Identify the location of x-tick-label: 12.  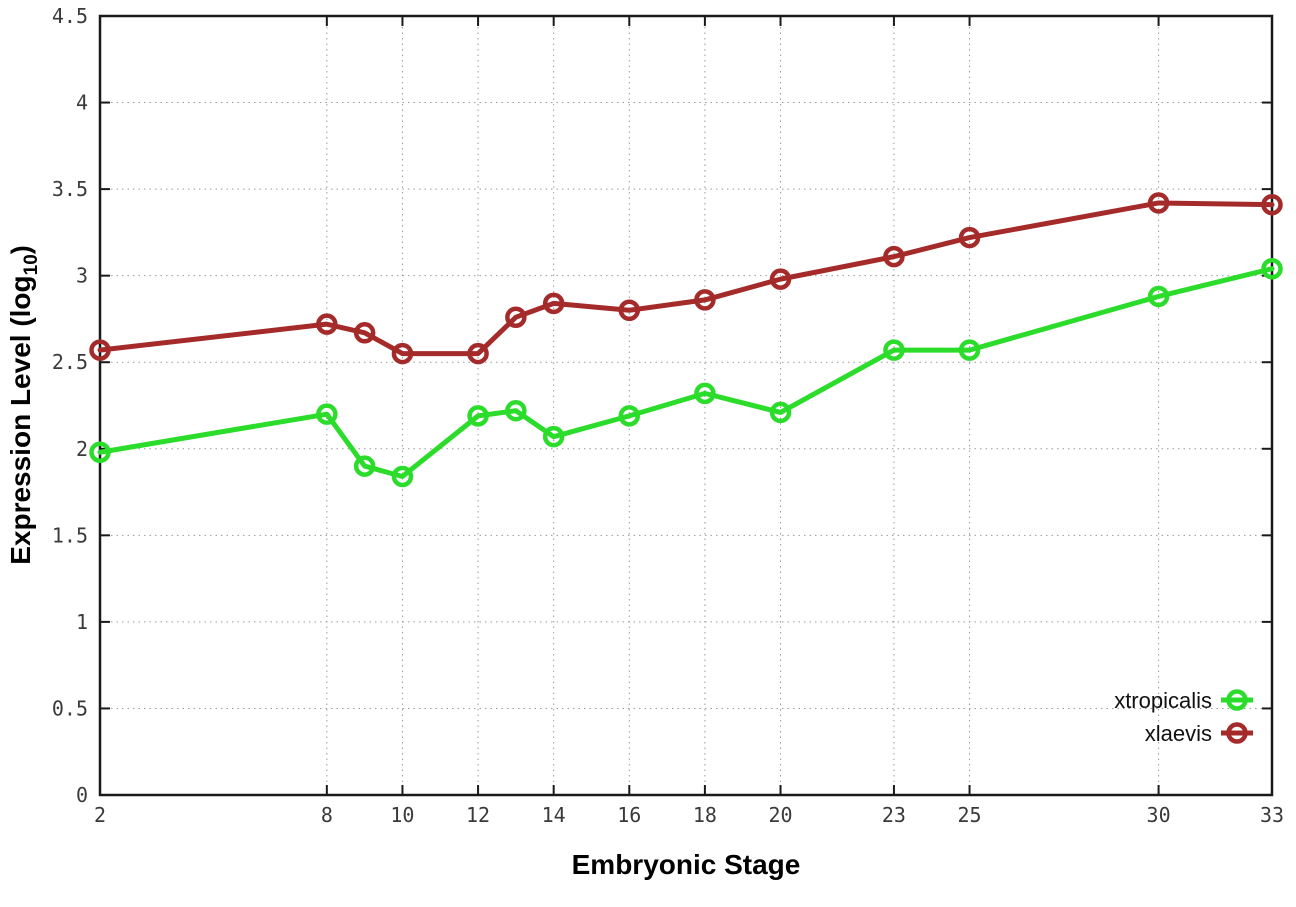
(478, 815).